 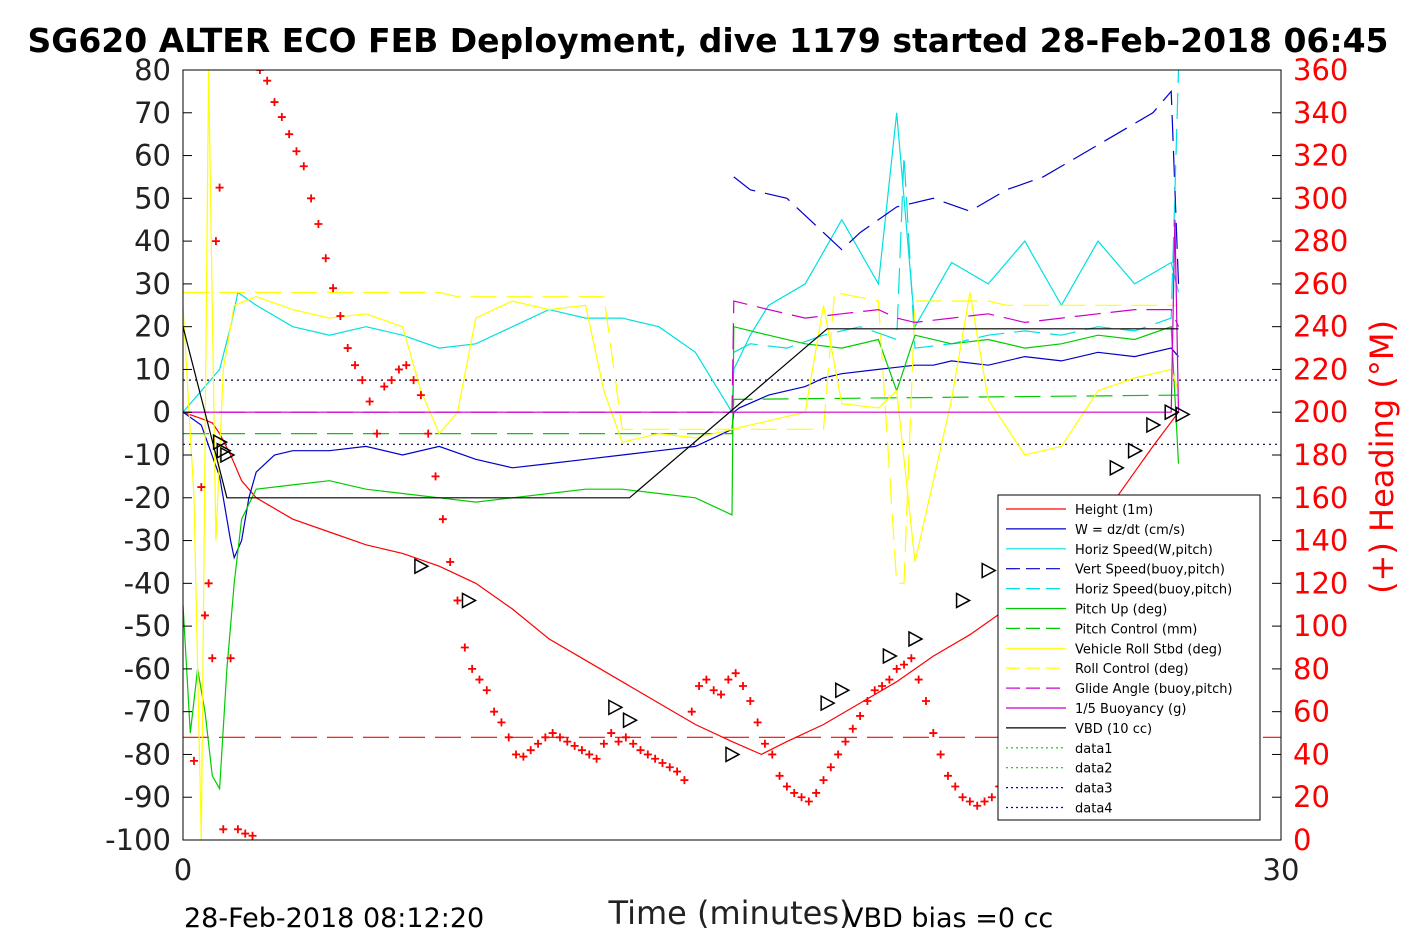 What do you see at coordinates (1382, 457) in the screenshot?
I see `right-axis-label: (+) Heading (°M)` at bounding box center [1382, 457].